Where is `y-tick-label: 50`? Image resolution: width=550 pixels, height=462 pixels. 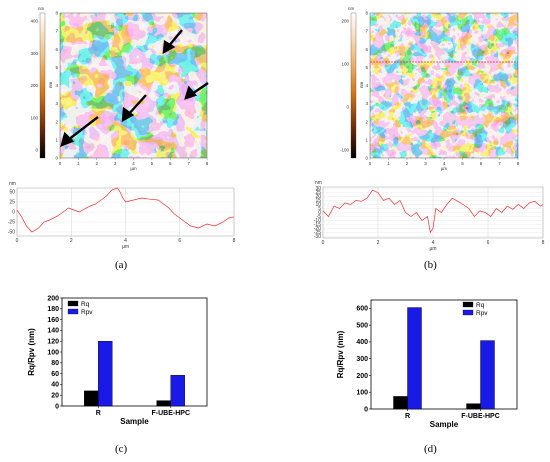
y-tick-label: 50 is located at coordinates (12, 193).